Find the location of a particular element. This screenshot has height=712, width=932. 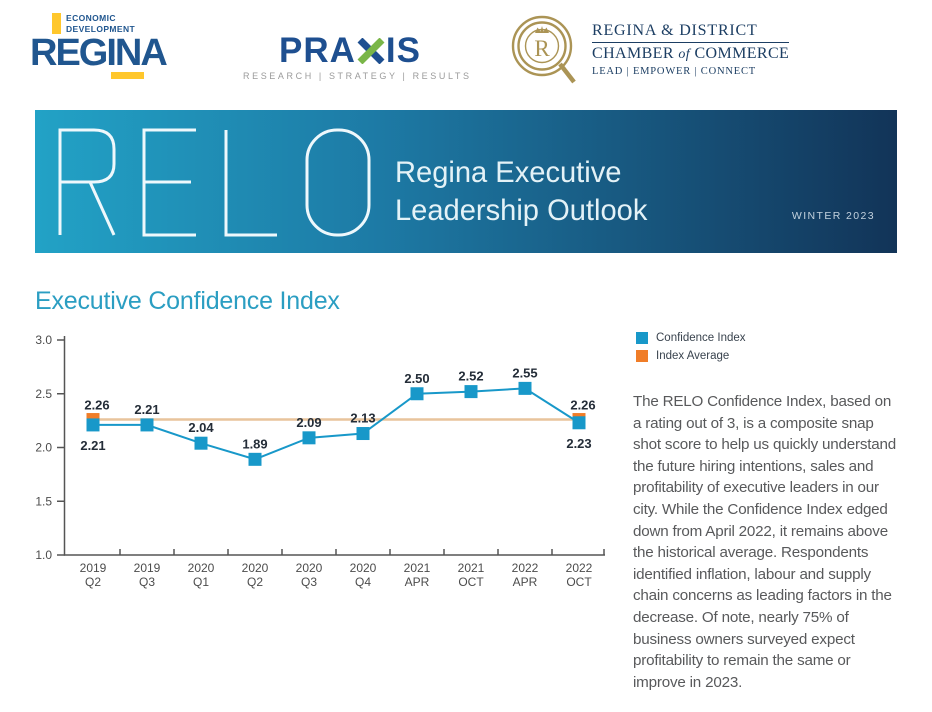

chamber-name-line1: REGINA & DISTRICT is located at coordinates (691, 32).